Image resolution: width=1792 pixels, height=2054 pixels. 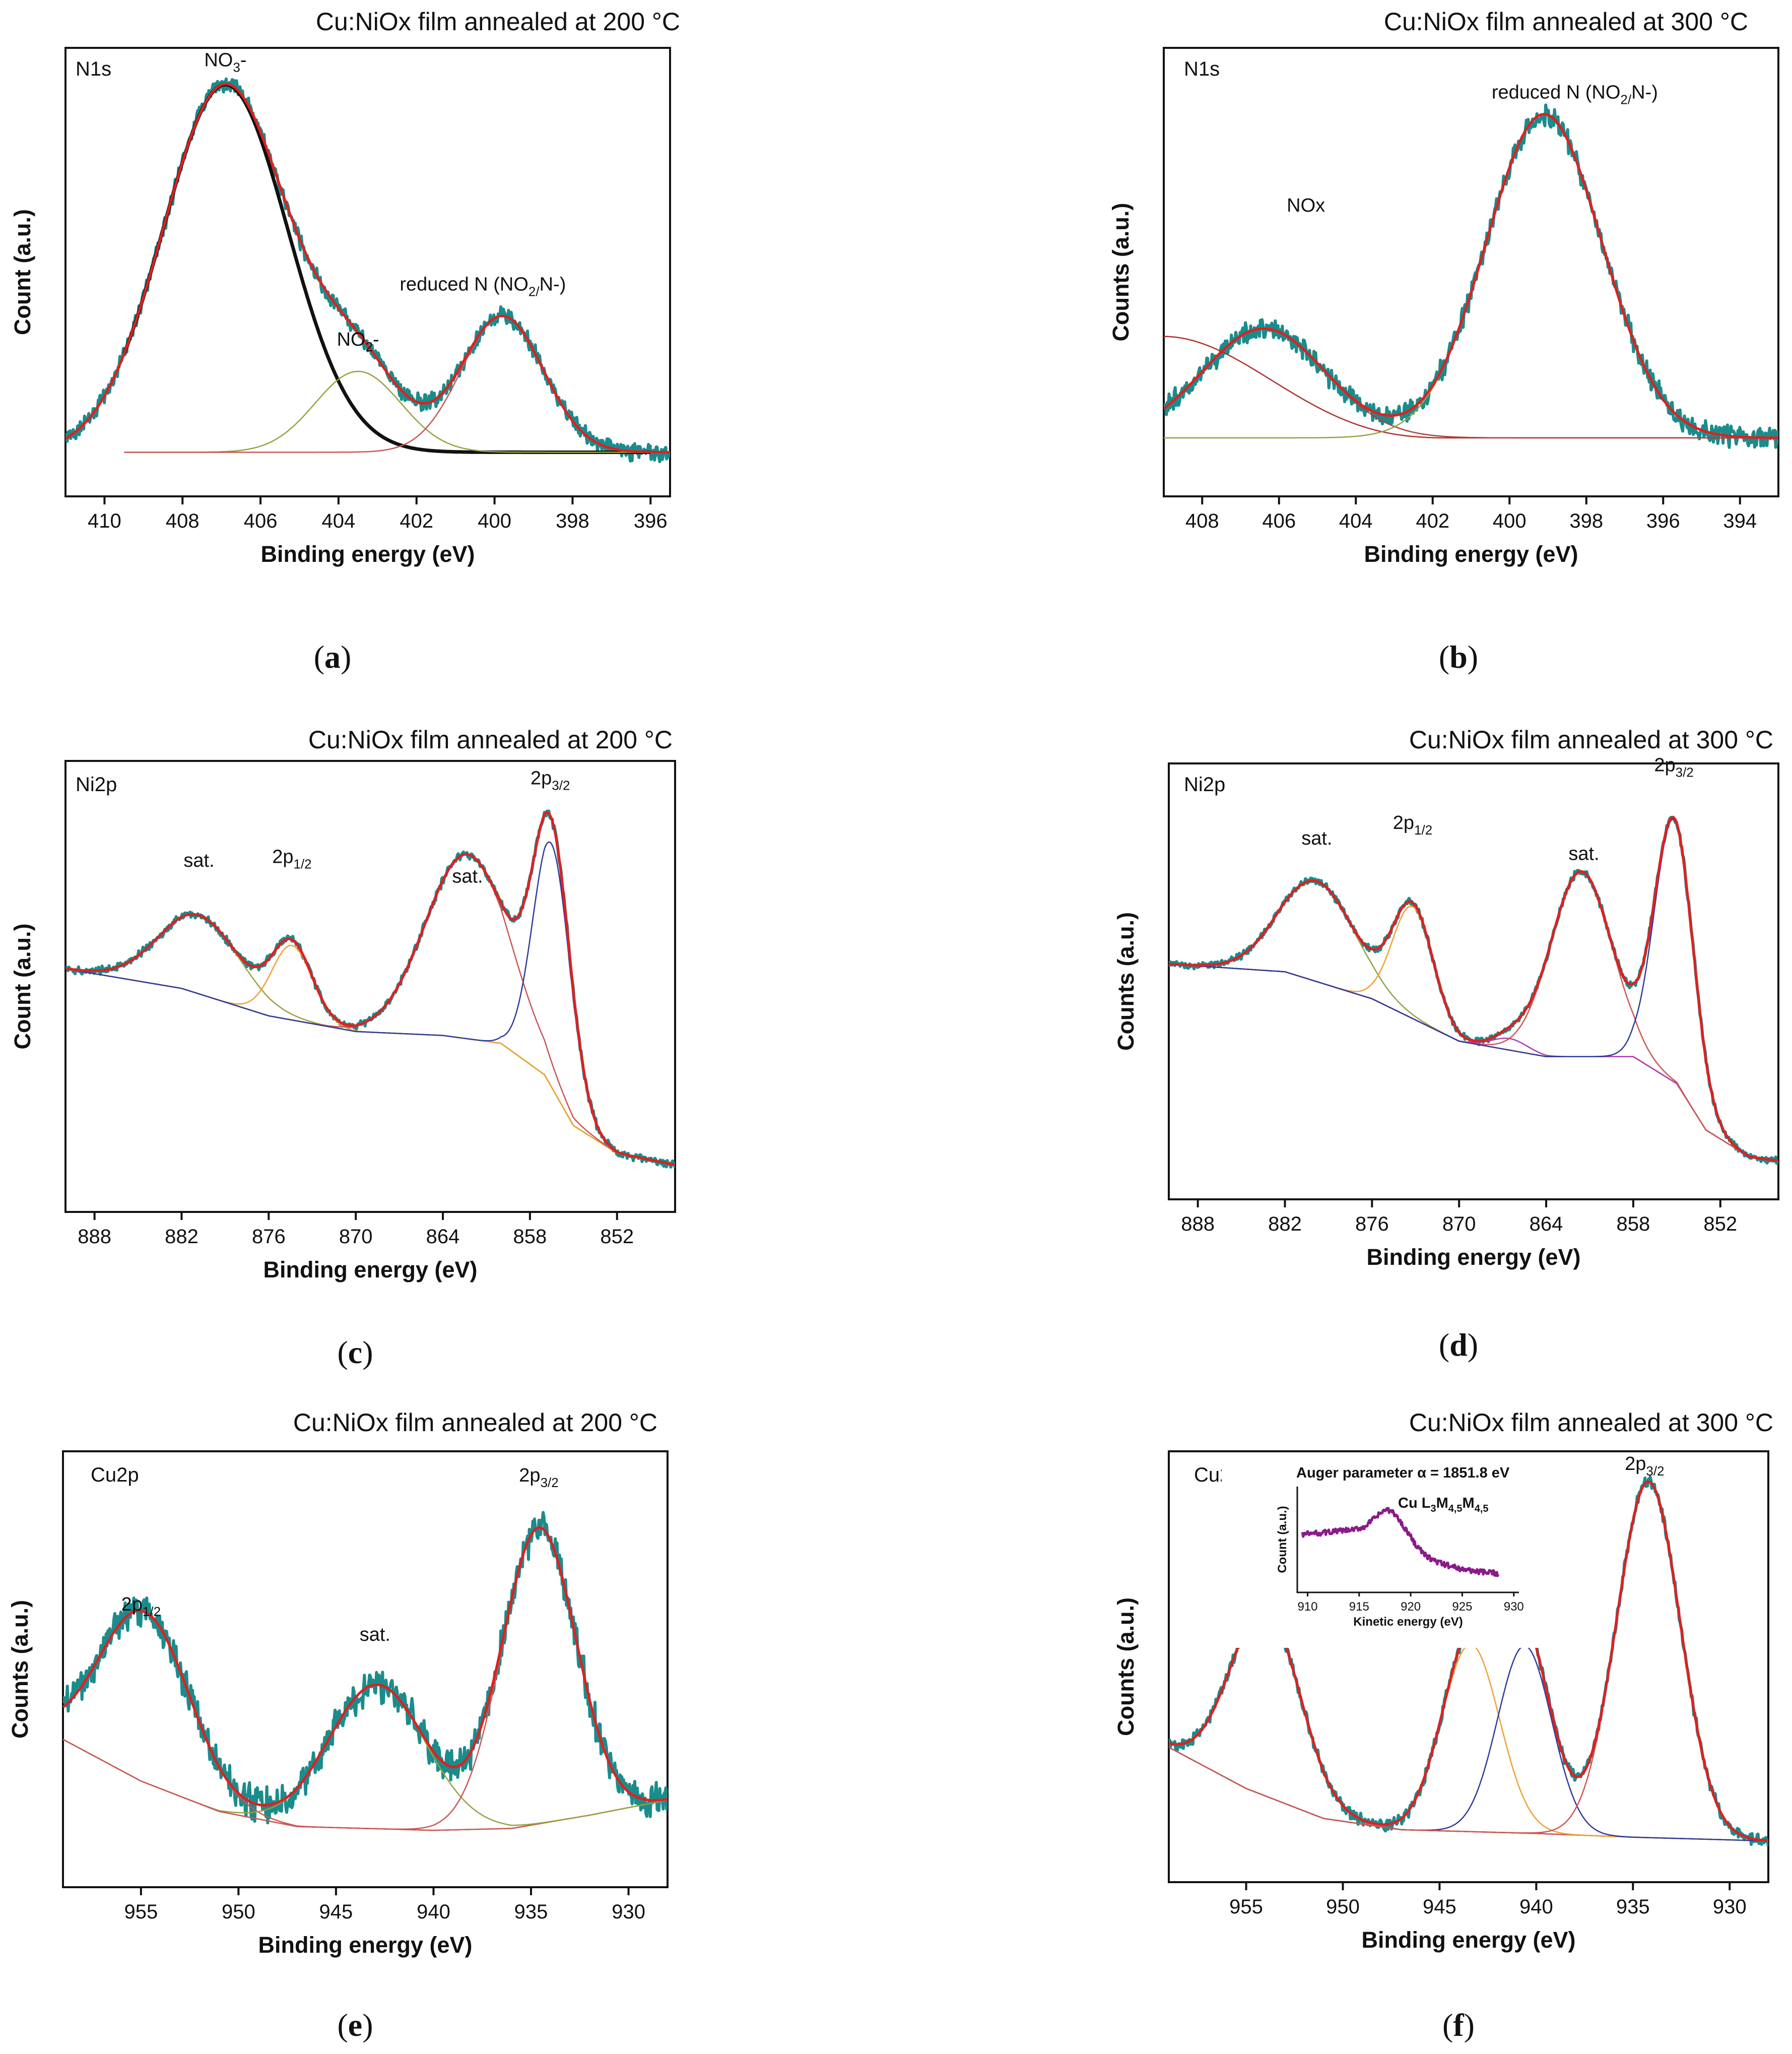 What do you see at coordinates (1411, 1607) in the screenshot?
I see `inset-x-tick-label: 920` at bounding box center [1411, 1607].